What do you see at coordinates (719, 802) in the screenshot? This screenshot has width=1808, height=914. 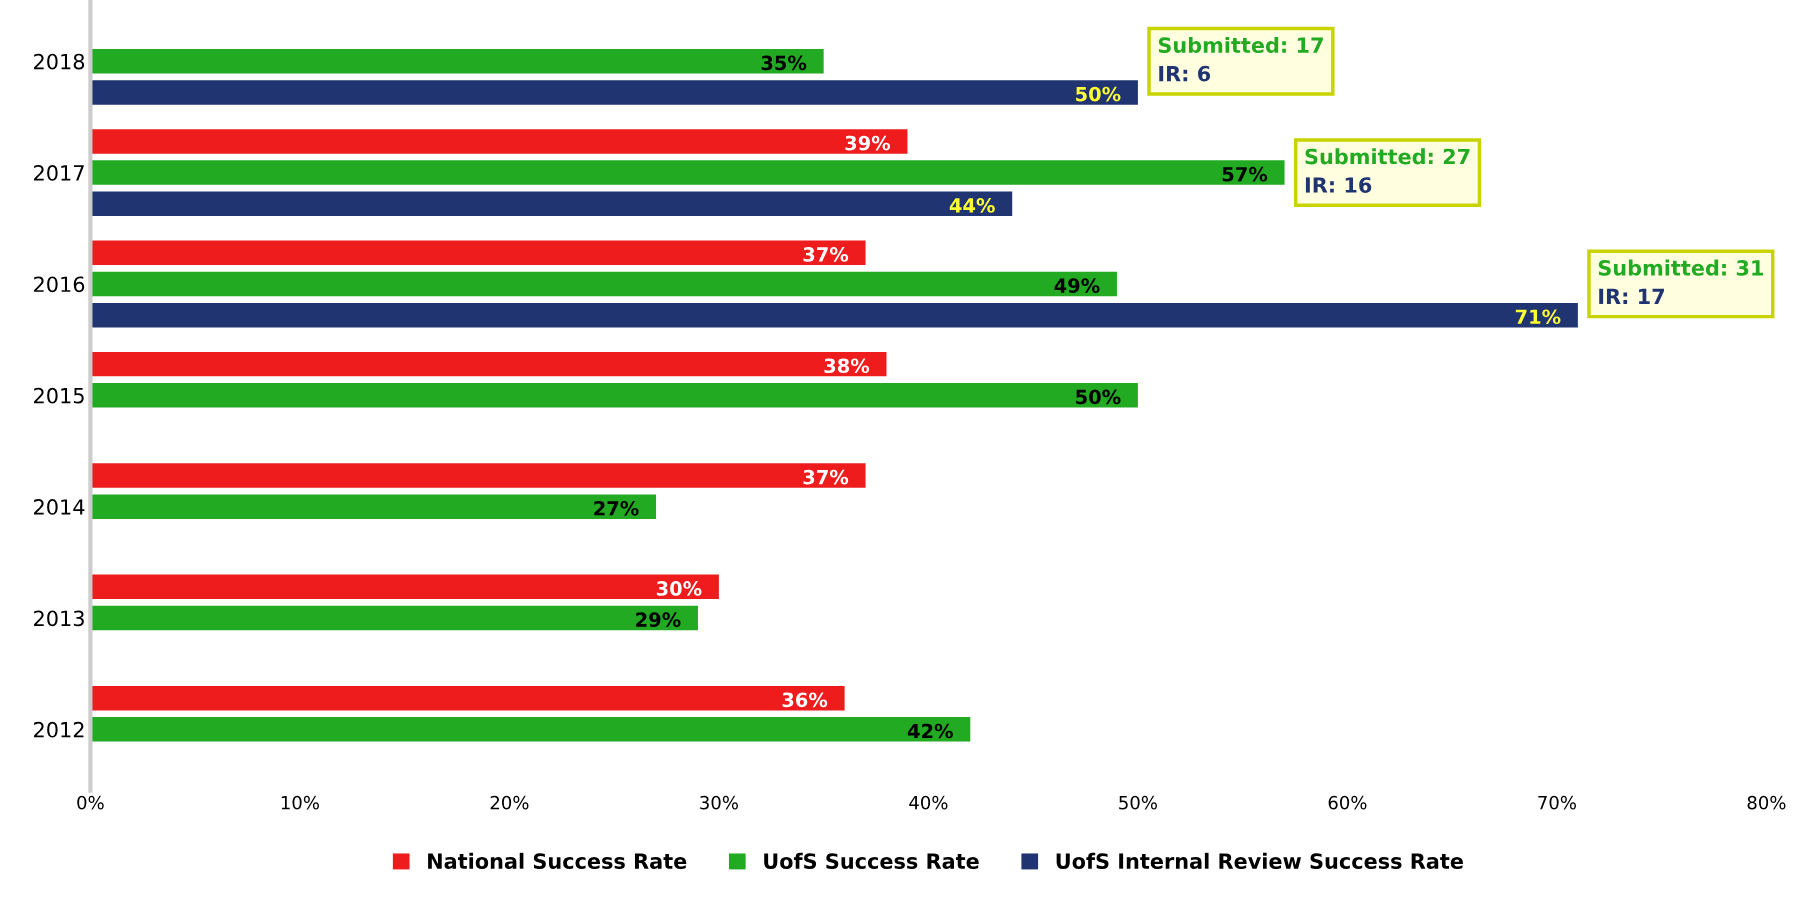 I see `x-tick-label: 30%` at bounding box center [719, 802].